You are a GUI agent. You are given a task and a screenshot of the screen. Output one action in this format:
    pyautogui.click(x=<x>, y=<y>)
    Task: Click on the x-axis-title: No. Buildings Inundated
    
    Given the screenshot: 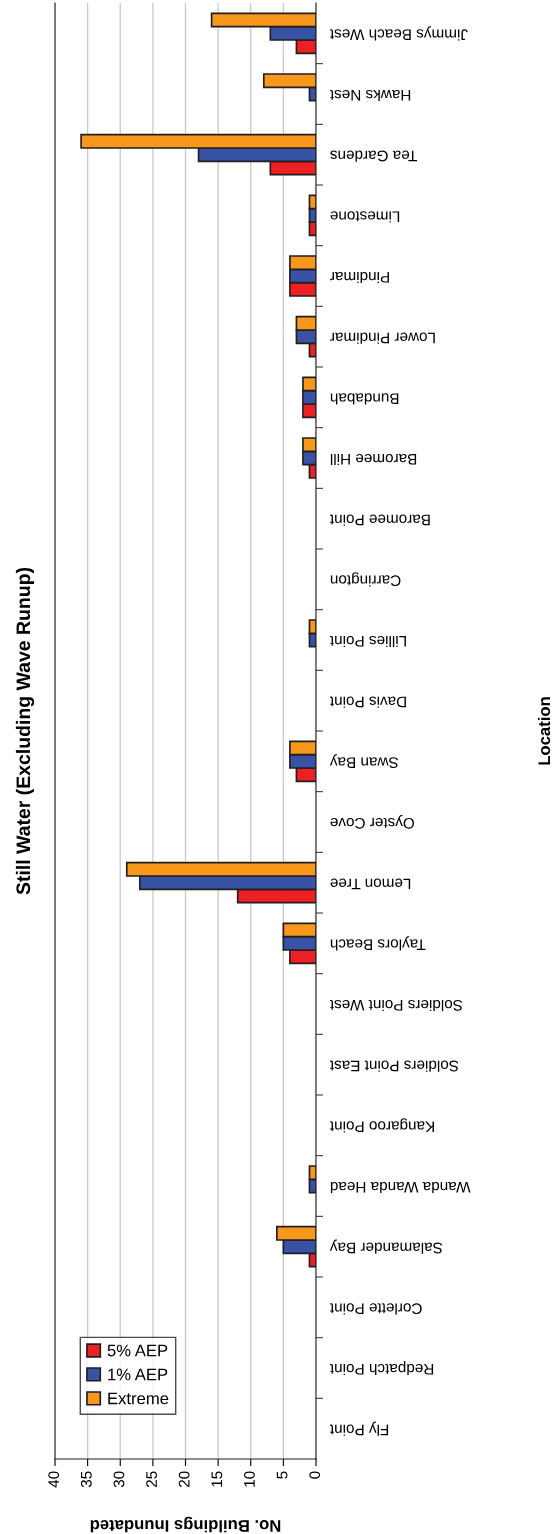 What is the action you would take?
    pyautogui.click(x=185, y=1524)
    